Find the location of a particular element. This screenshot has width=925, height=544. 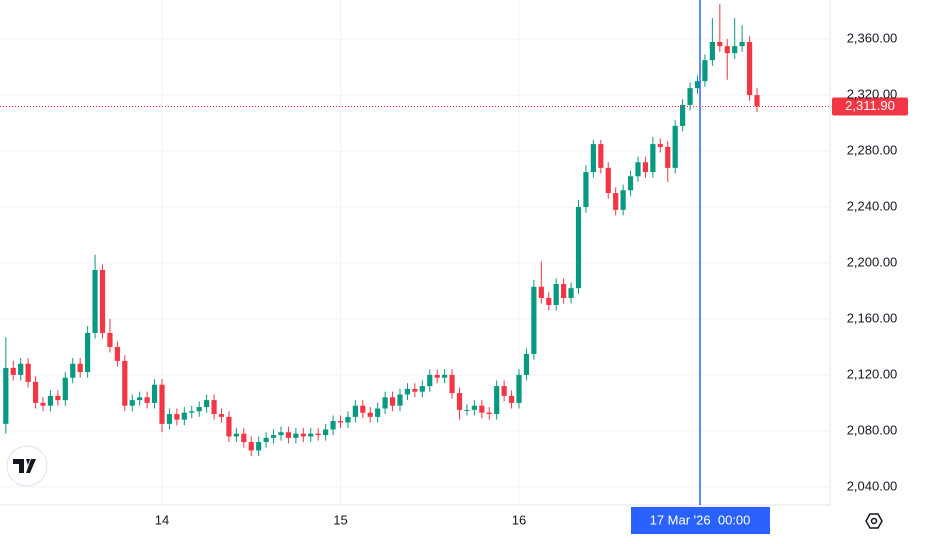

y-tick-label: 2,160.00 is located at coordinates (872, 317).